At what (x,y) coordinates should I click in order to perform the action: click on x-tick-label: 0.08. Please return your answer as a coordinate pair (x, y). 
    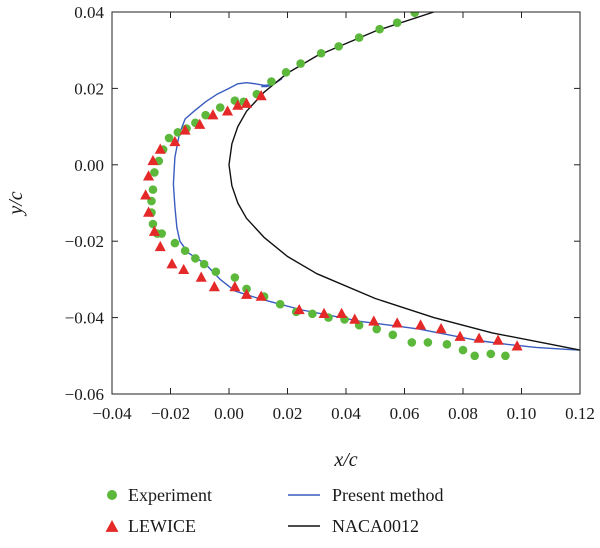
    Looking at the image, I should click on (463, 413).